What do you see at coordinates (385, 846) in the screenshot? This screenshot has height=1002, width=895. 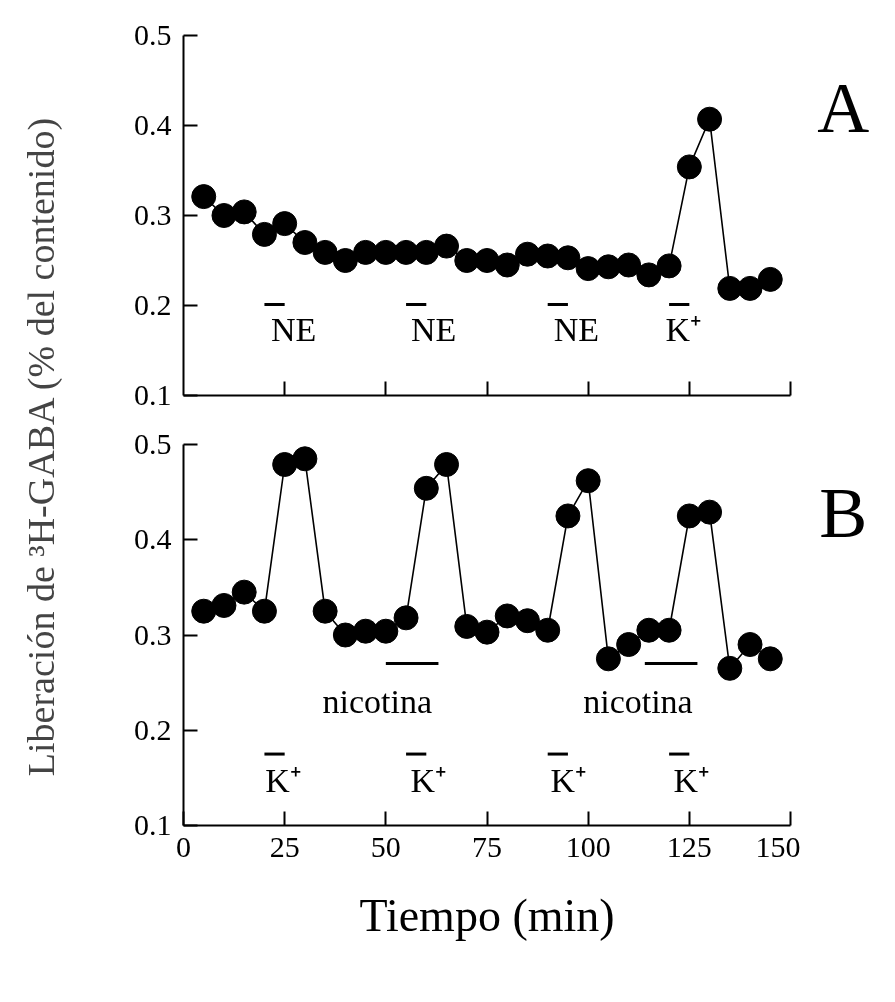 I see `x-tick-label: 50` at bounding box center [385, 846].